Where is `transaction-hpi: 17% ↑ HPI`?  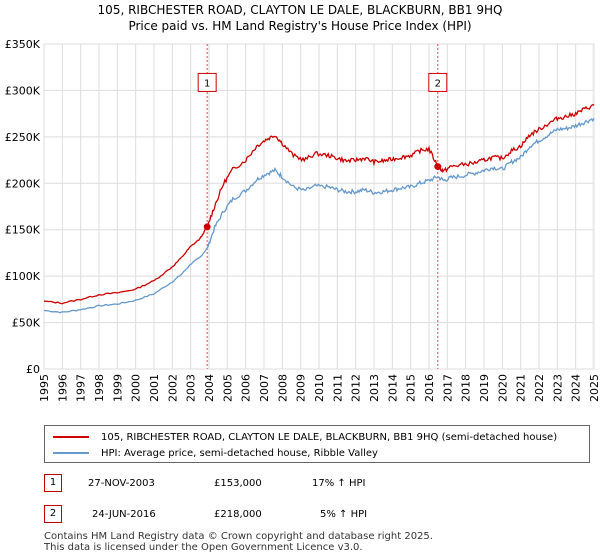 transaction-hpi: 17% ↑ HPI is located at coordinates (339, 483).